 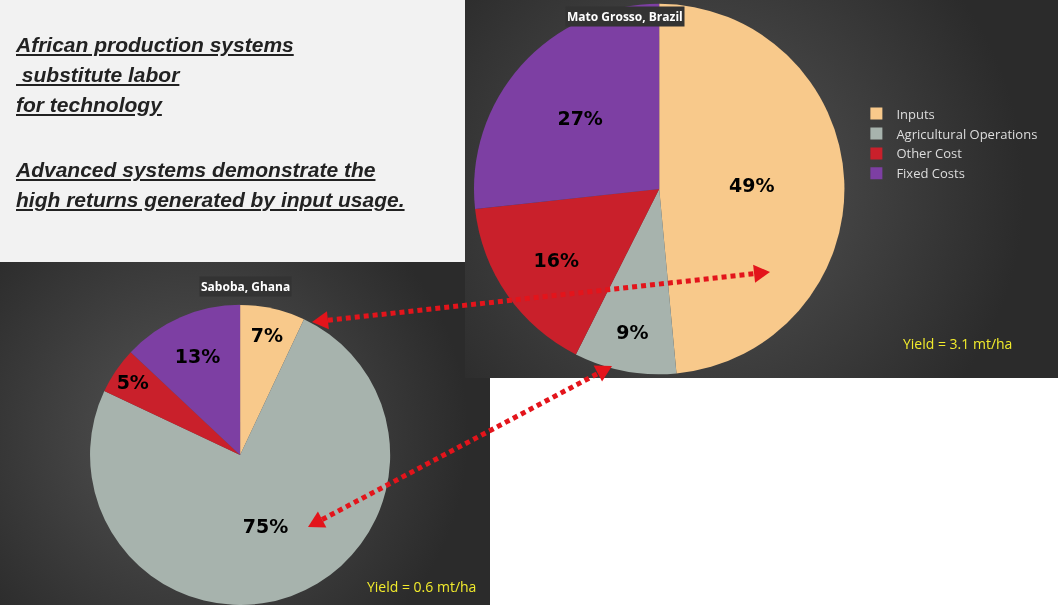 What do you see at coordinates (155, 75) in the screenshot?
I see `text: African production systems substitute labor for technology` at bounding box center [155, 75].